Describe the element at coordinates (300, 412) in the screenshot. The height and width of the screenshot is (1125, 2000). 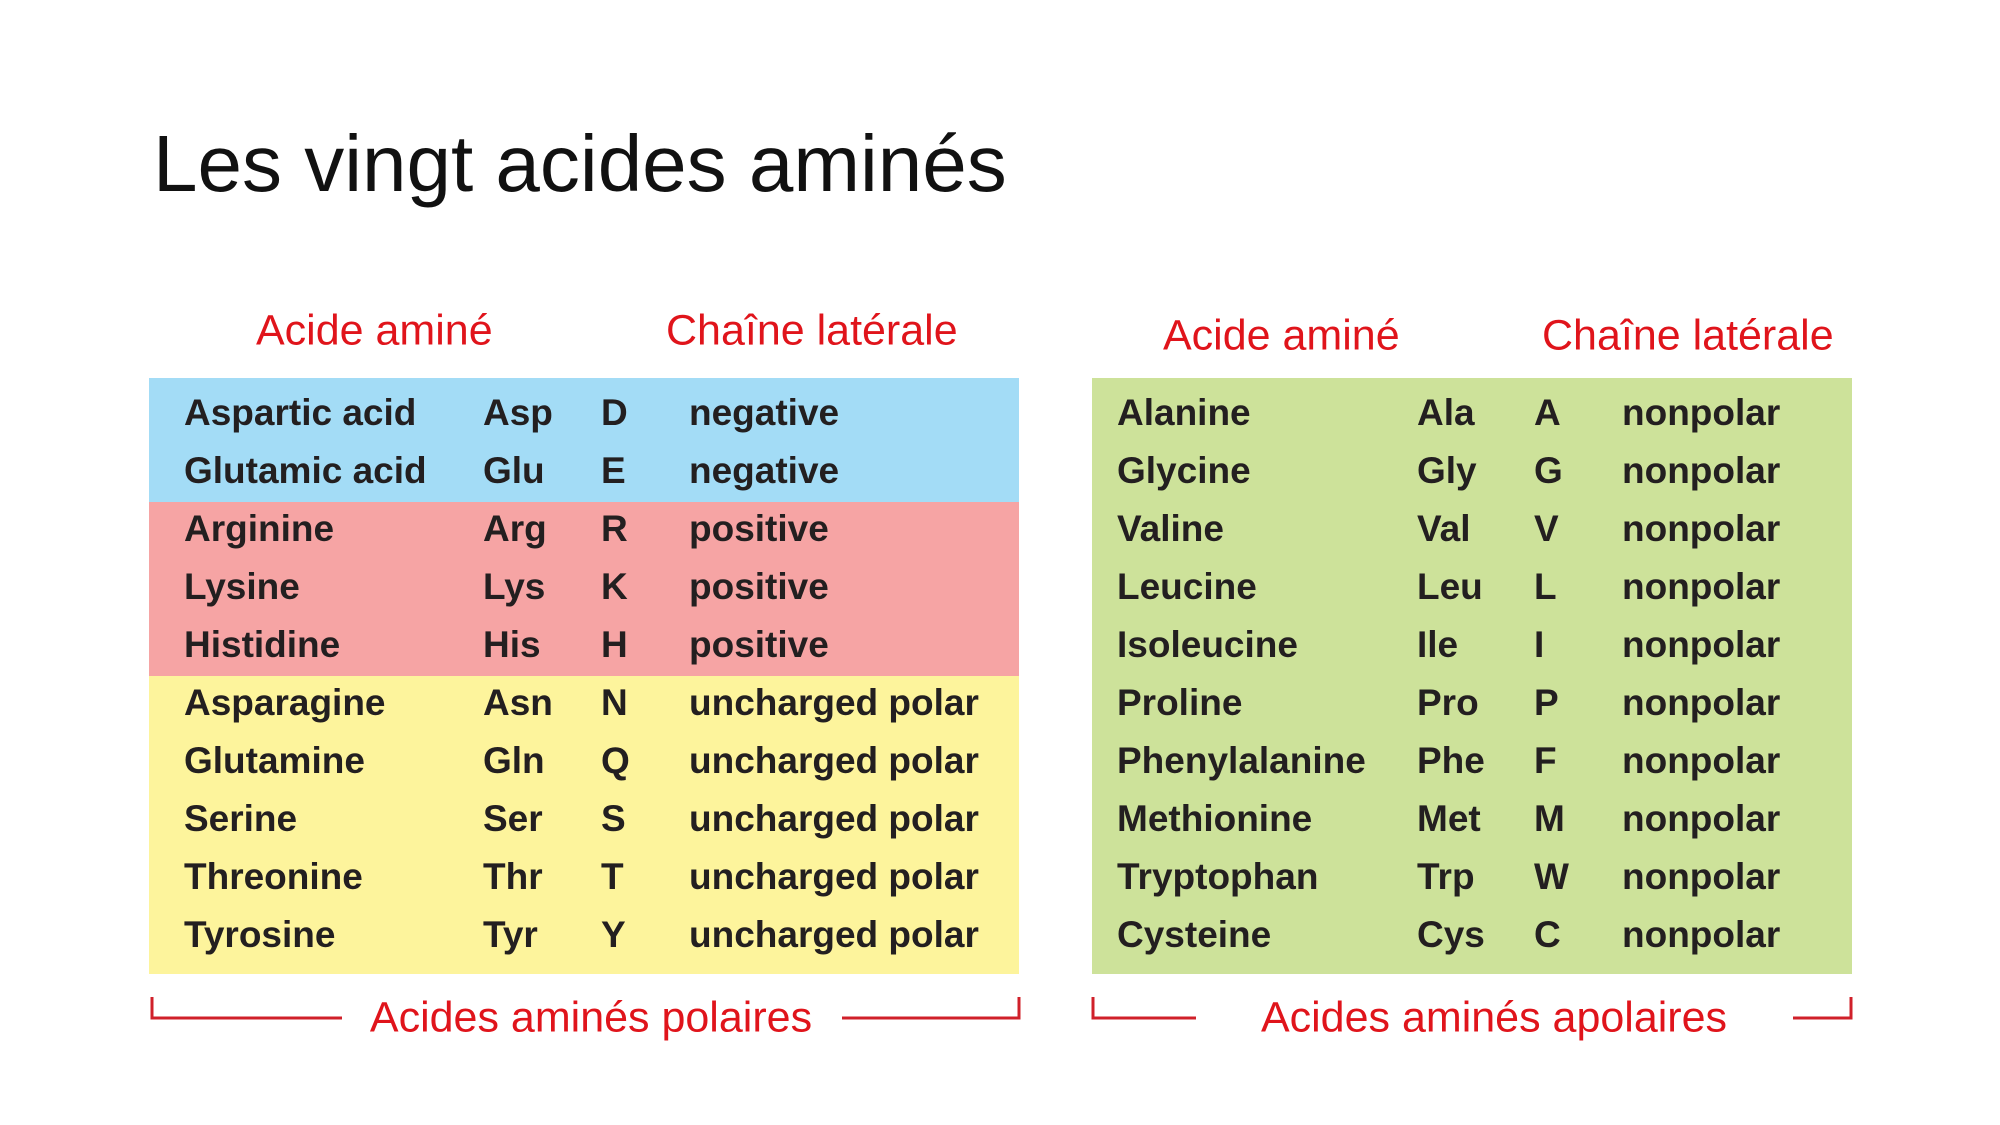
I see `table-cell: Aspartic acid` at that location.